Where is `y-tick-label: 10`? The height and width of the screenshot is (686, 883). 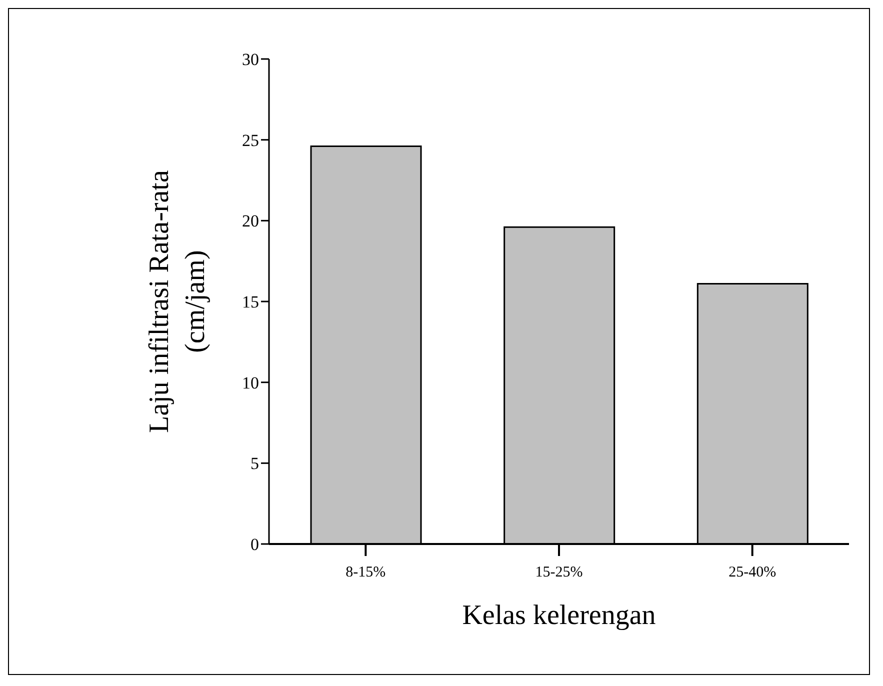
y-tick-label: 10 is located at coordinates (250, 382).